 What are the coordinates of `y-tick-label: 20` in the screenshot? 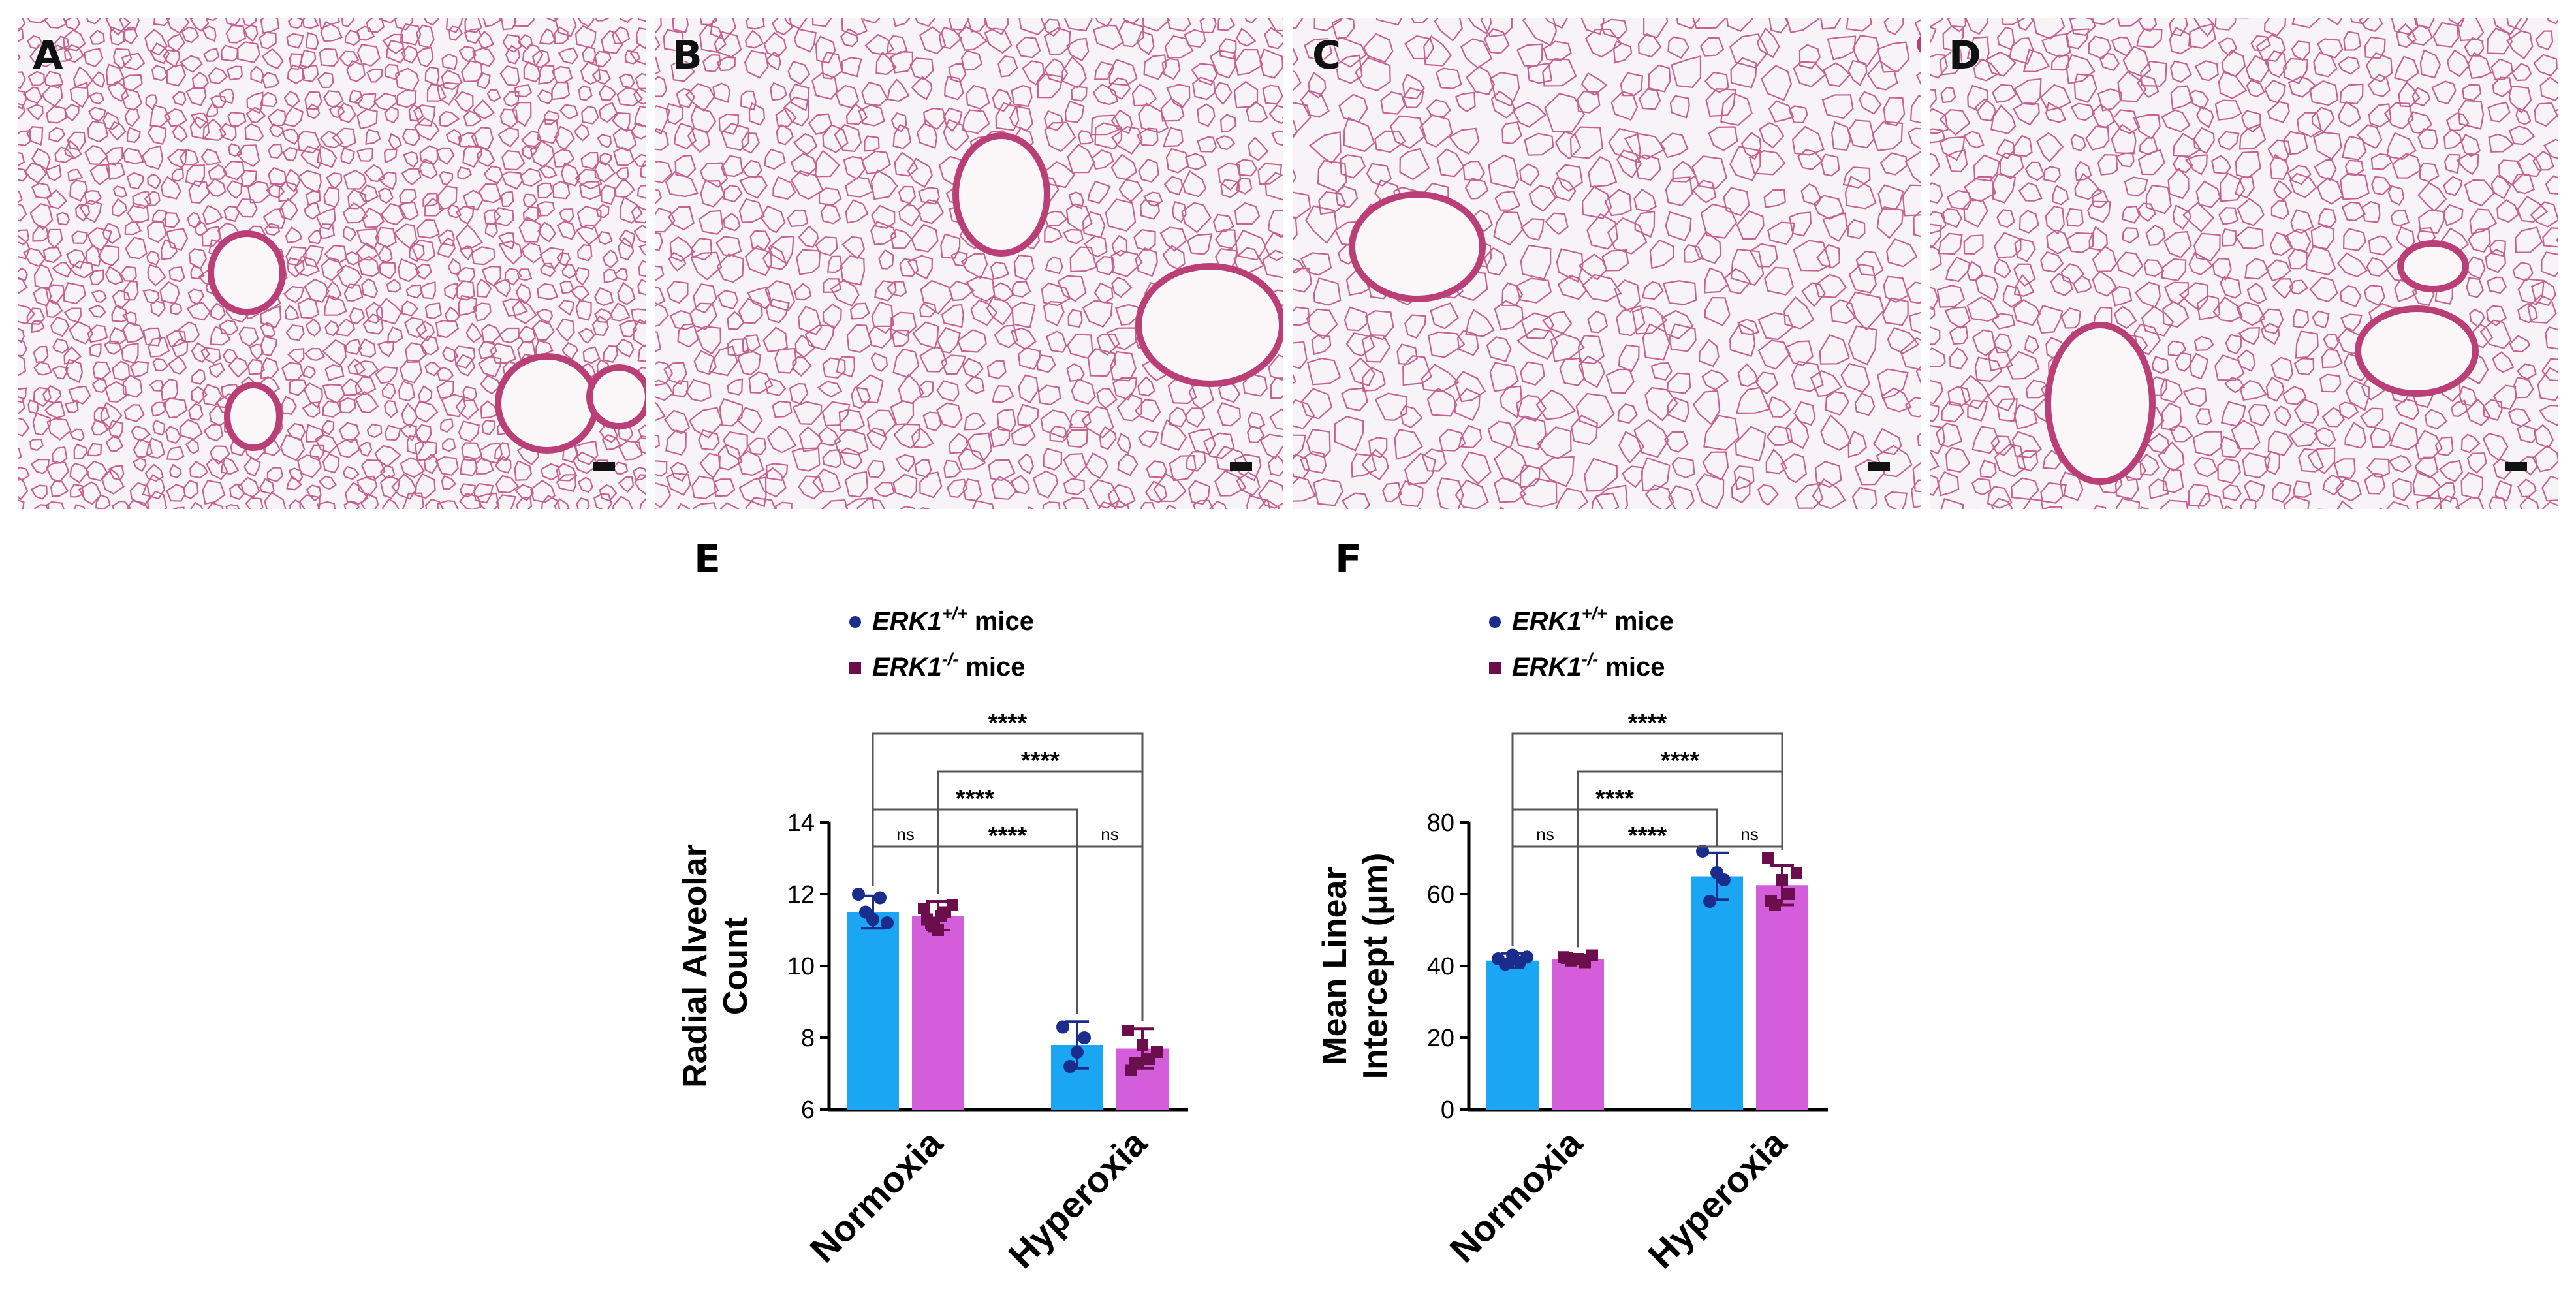 It's located at (1441, 1038).